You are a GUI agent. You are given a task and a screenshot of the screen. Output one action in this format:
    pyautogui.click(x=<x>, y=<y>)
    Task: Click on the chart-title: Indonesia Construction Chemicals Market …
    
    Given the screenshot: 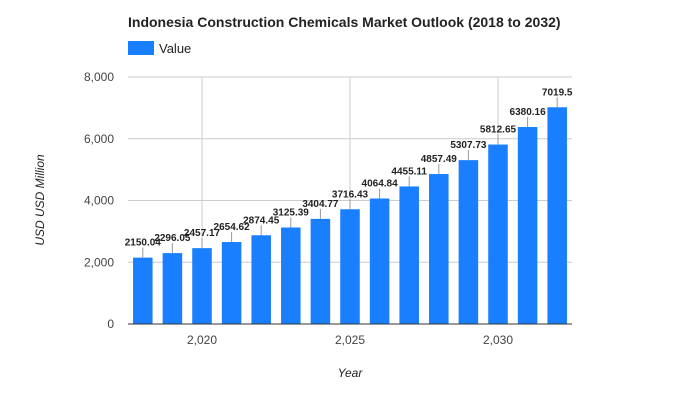 What is the action you would take?
    pyautogui.click(x=344, y=22)
    